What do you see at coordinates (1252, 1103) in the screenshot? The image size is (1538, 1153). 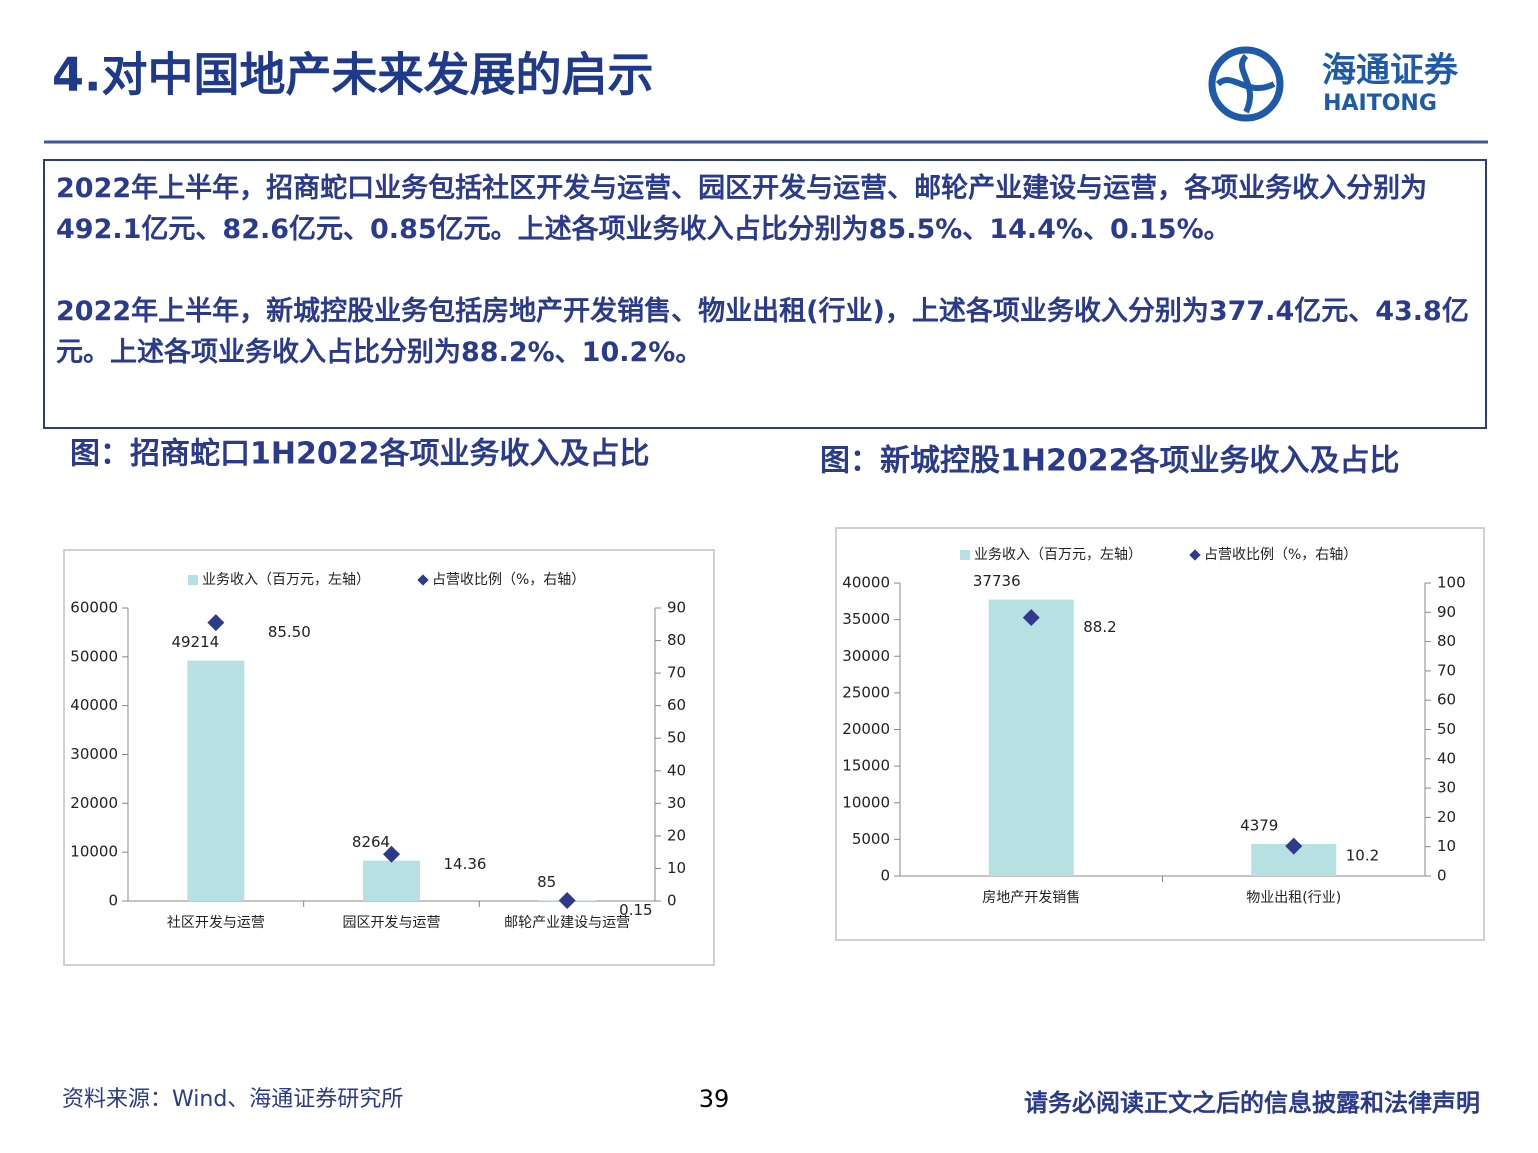 I see `disclaimer: 请务必阅读正文之后的信息披露和法律声明` at bounding box center [1252, 1103].